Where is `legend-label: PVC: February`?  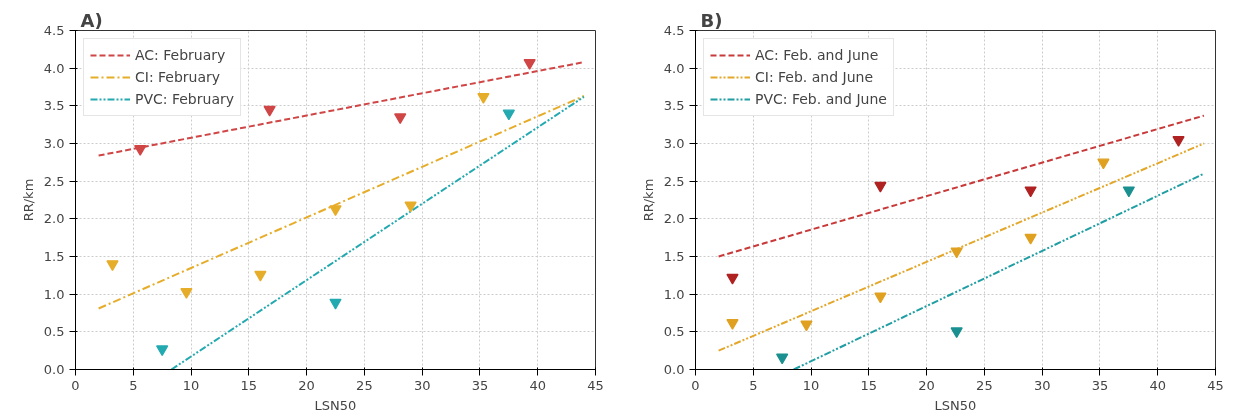 legend-label: PVC: February is located at coordinates (184, 99).